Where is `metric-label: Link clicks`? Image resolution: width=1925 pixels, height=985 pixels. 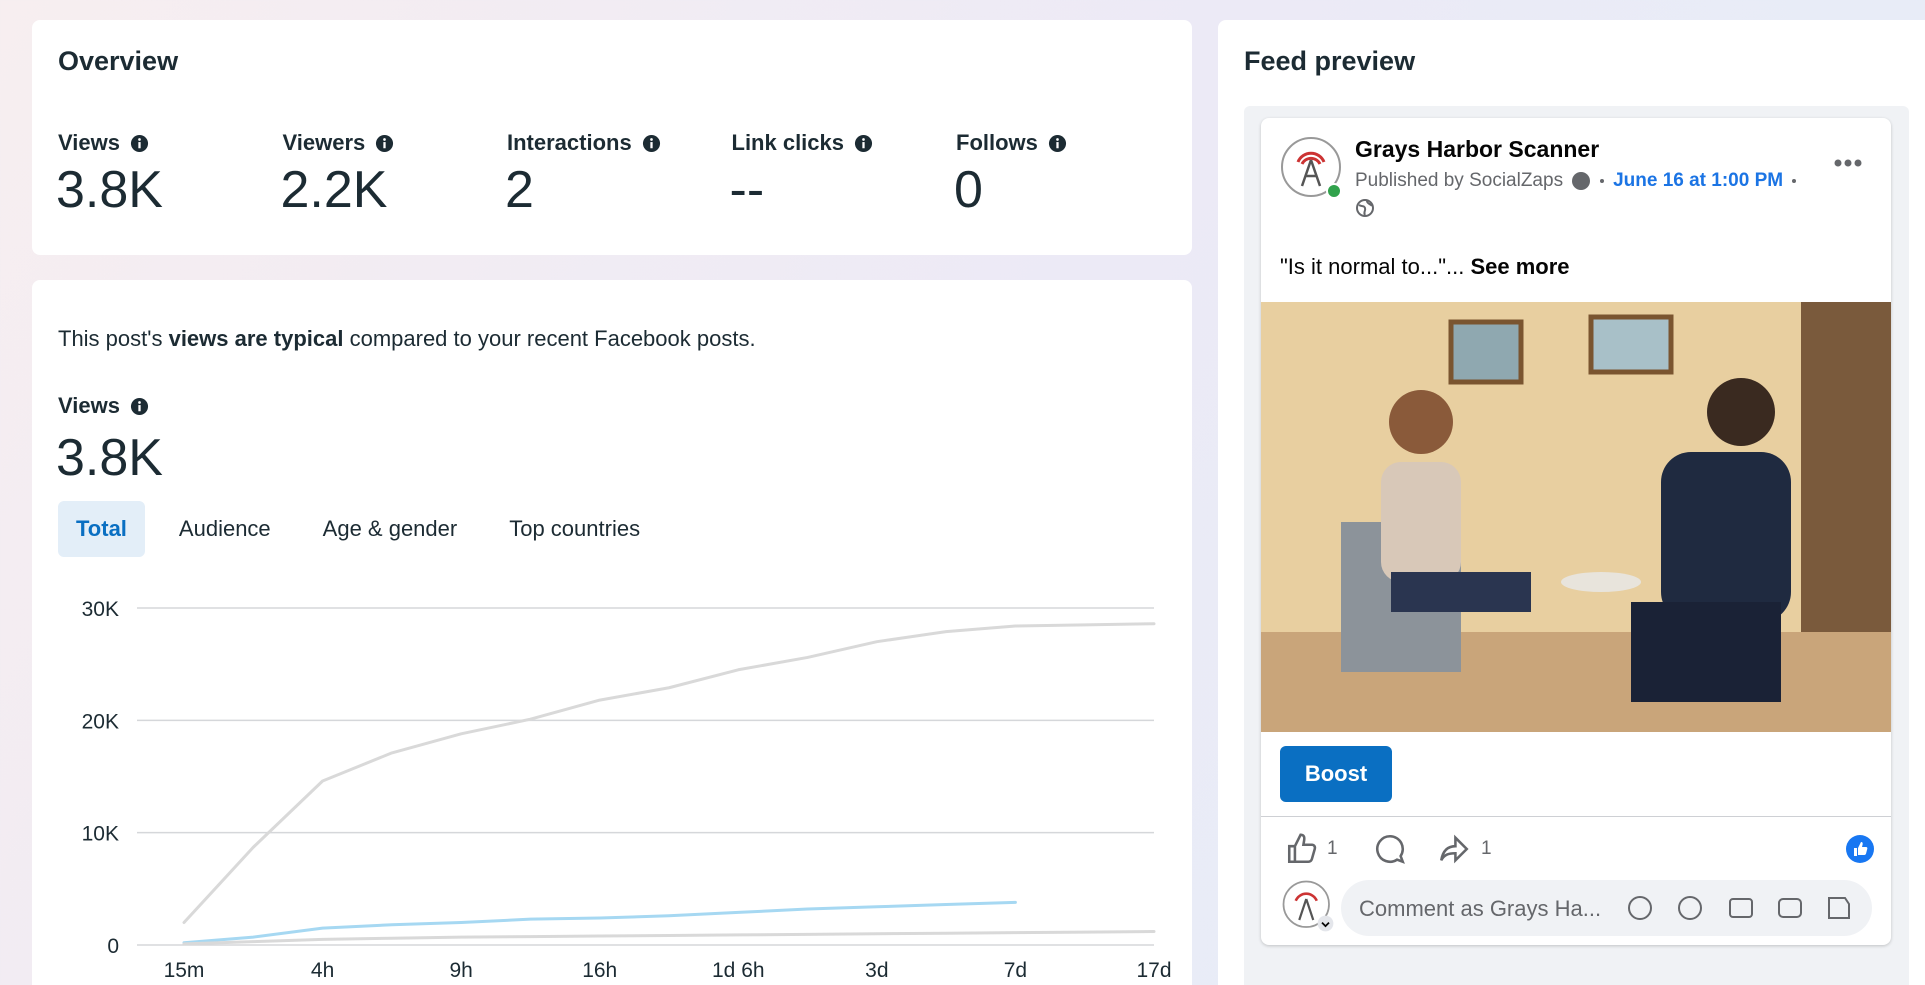 metric-label: Link clicks is located at coordinates (803, 143).